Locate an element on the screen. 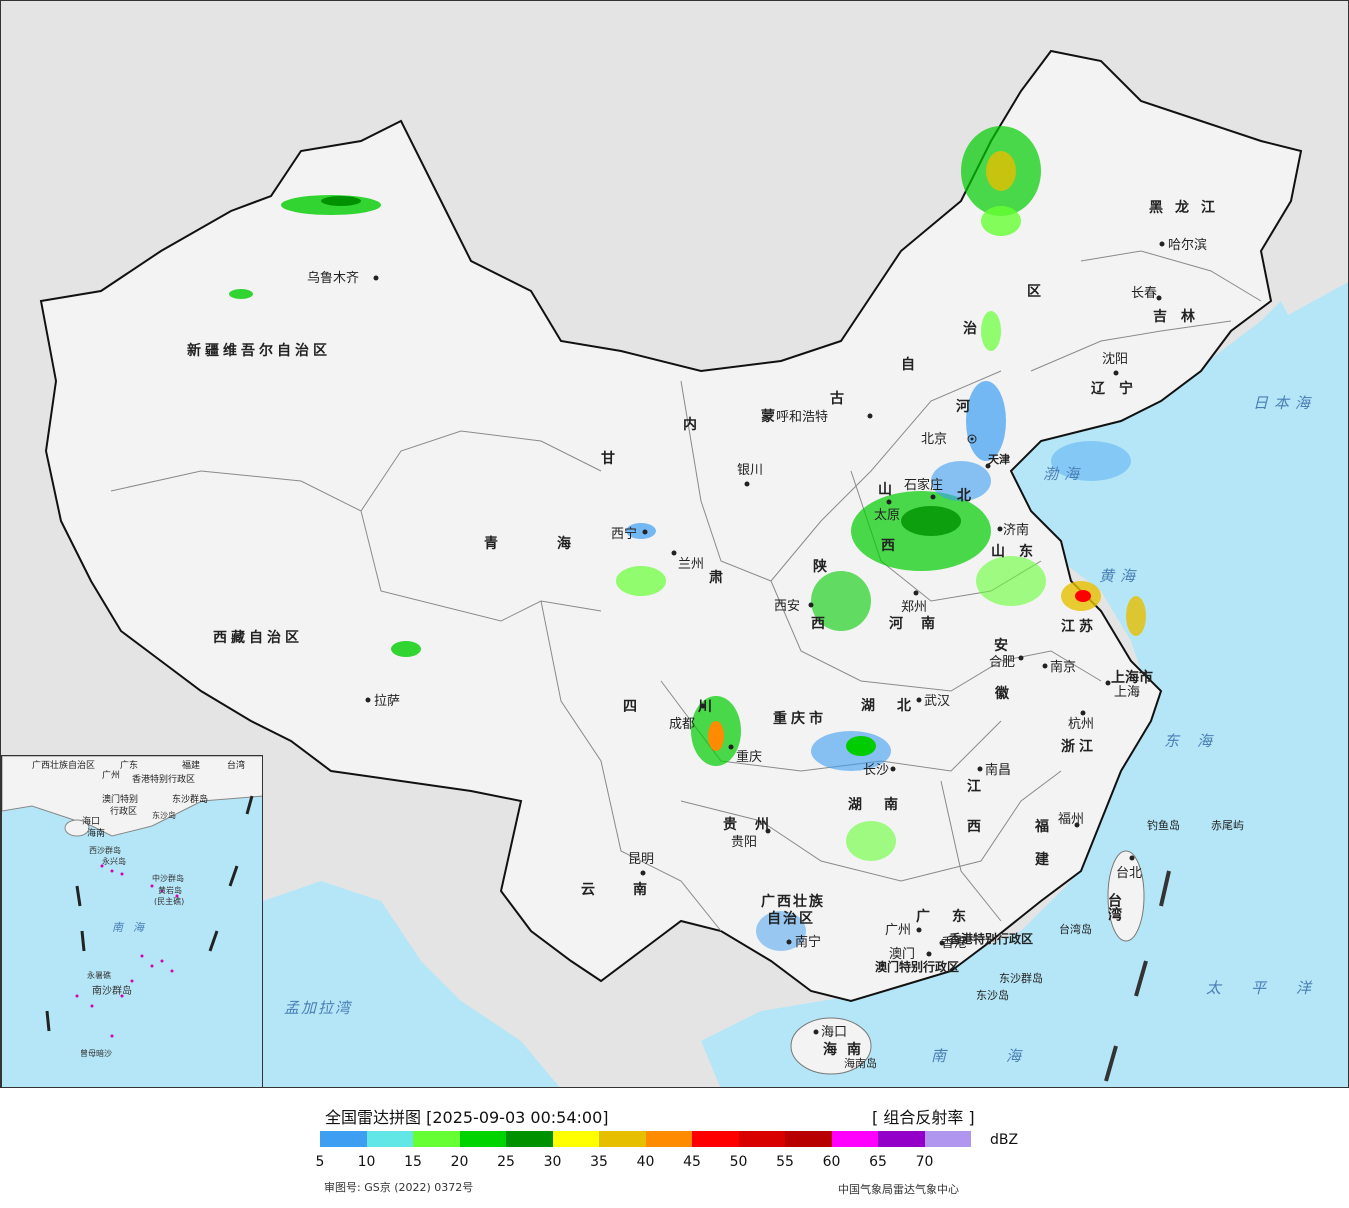 Image resolution: width=1349 pixels, height=1208 pixels. tick-label: 55 is located at coordinates (785, 1162).